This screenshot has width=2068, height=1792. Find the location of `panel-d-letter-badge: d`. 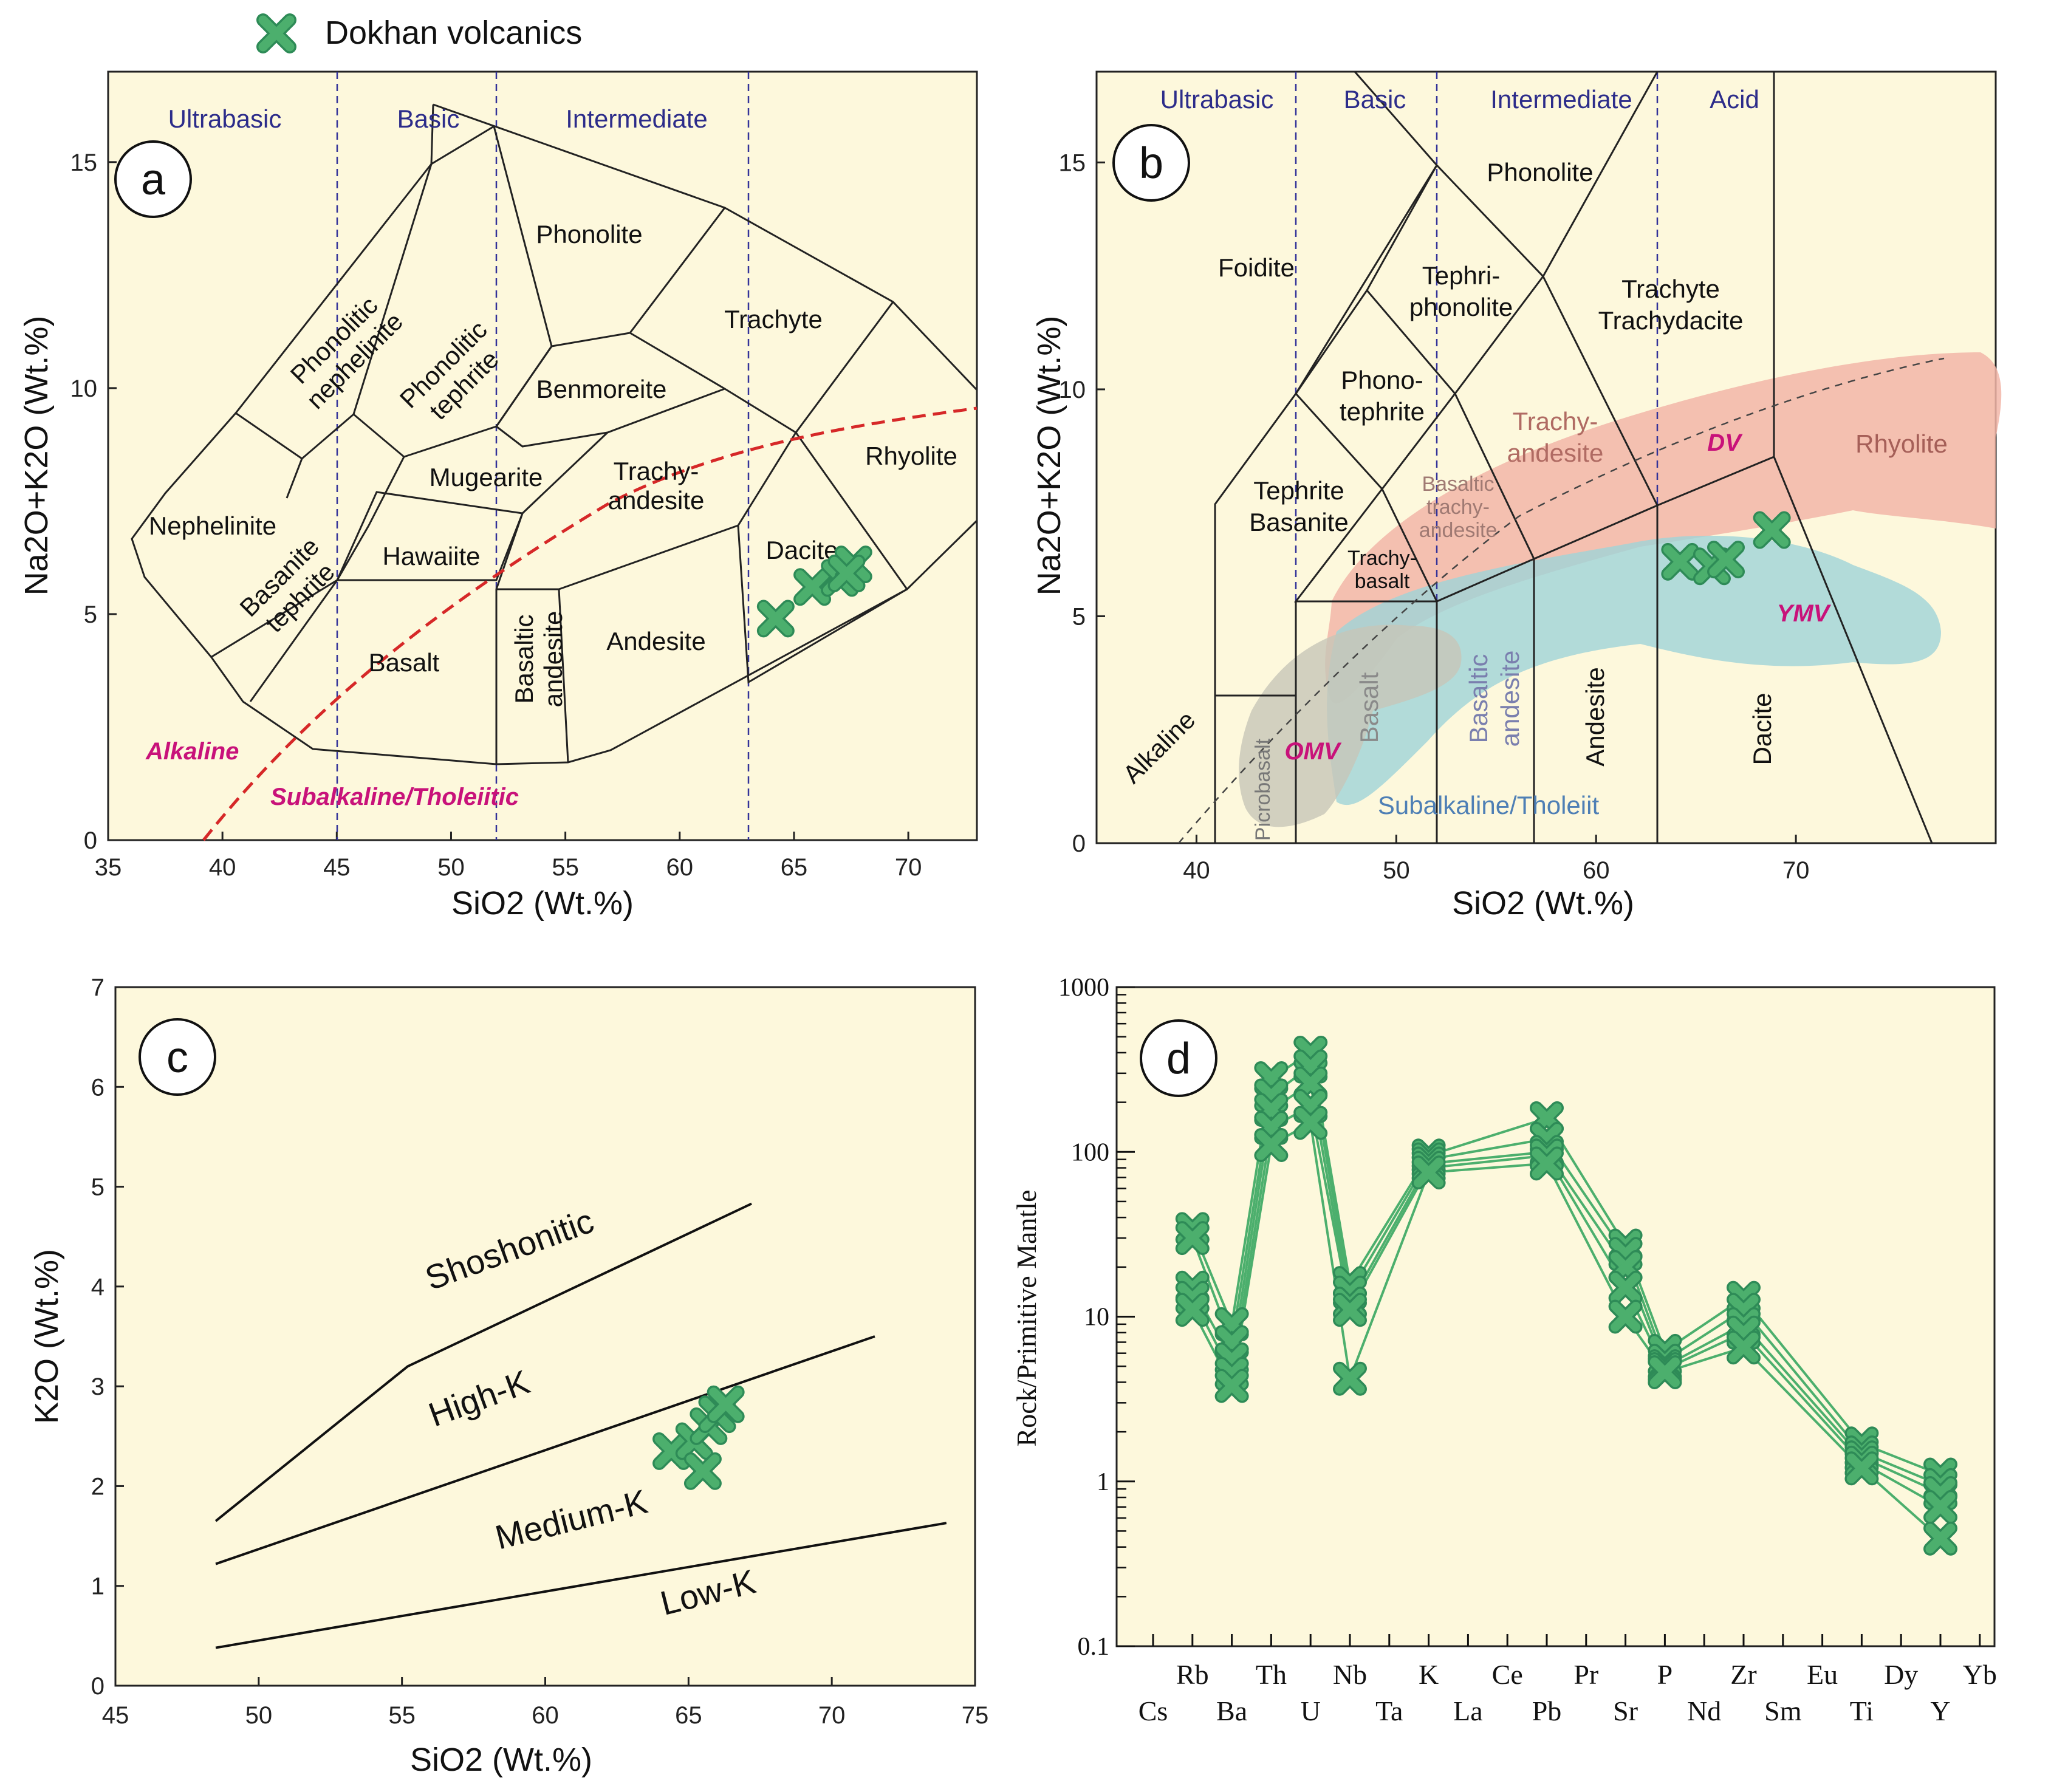

panel-d-letter-badge: d is located at coordinates (1178, 1058).